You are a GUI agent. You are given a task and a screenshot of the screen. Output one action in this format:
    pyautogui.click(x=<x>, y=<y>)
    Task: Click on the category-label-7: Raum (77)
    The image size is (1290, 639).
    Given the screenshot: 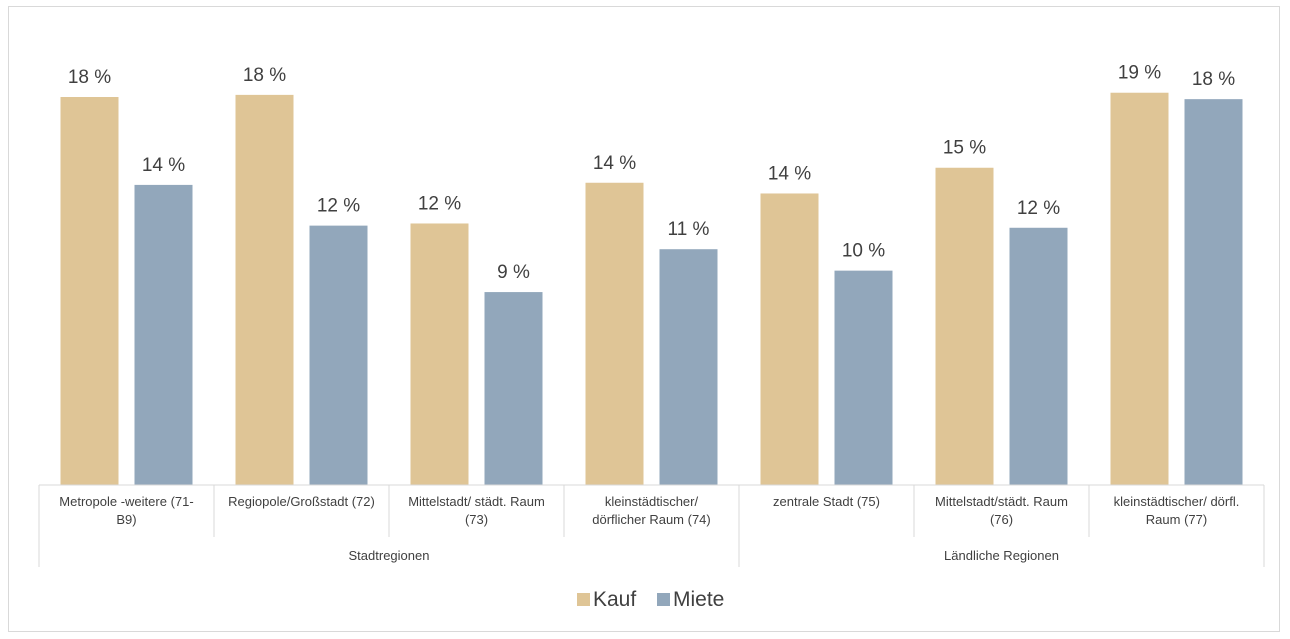 What is the action you would take?
    pyautogui.click(x=1176, y=519)
    